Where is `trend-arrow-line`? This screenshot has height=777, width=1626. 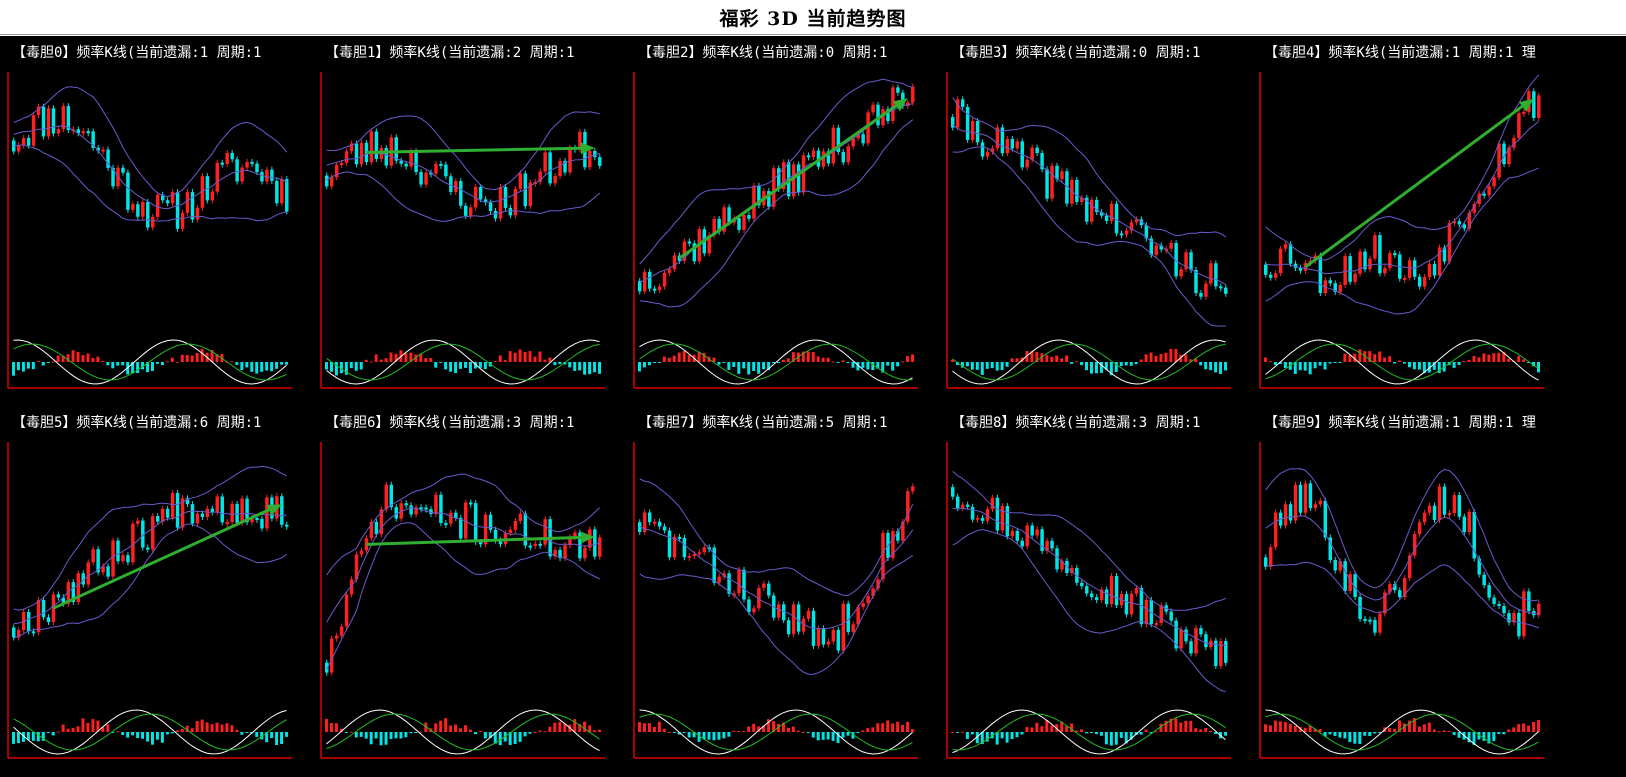 trend-arrow-line is located at coordinates (163, 558).